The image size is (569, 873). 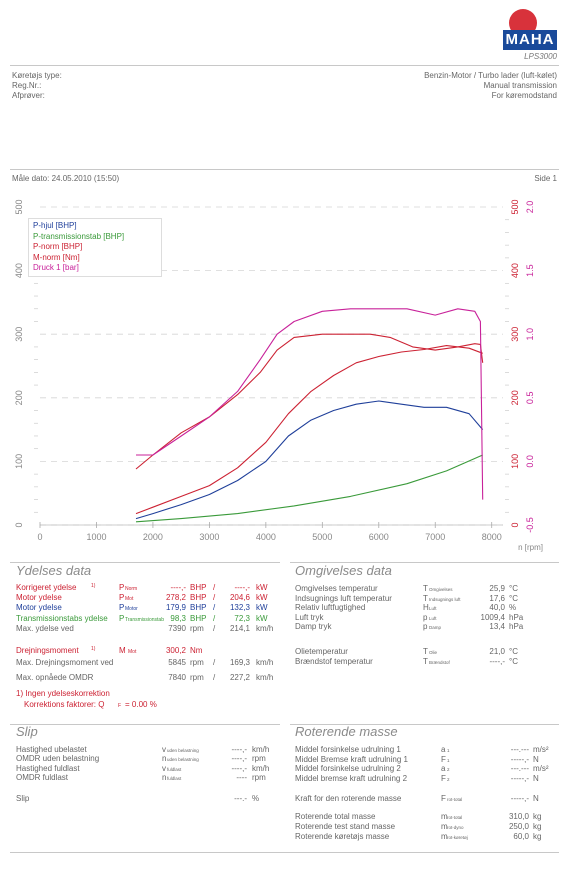 I want to click on legend-m-norm: M-norm [Nm], so click(x=56, y=257).